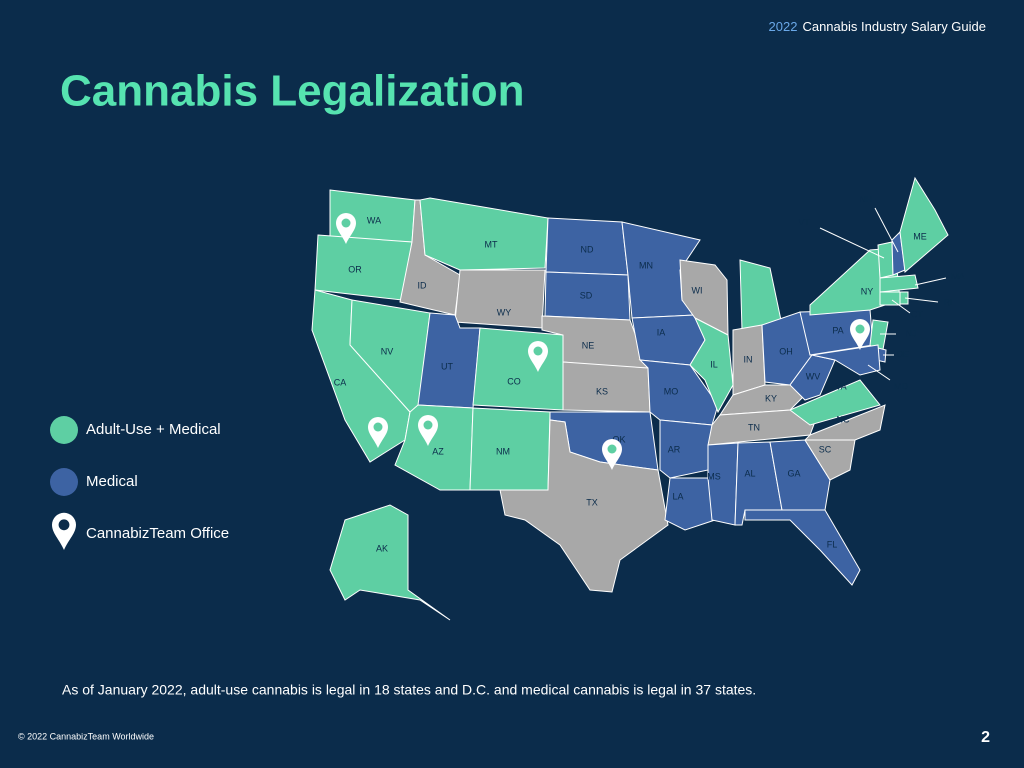  Describe the element at coordinates (153, 429) in the screenshot. I see `legend-label: Adult-Use + Medical` at that location.